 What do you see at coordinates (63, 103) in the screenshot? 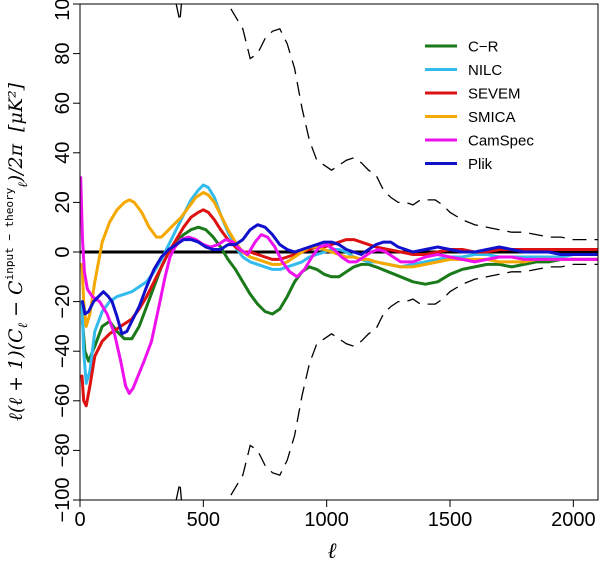
I see `y-tick-label: 60` at bounding box center [63, 103].